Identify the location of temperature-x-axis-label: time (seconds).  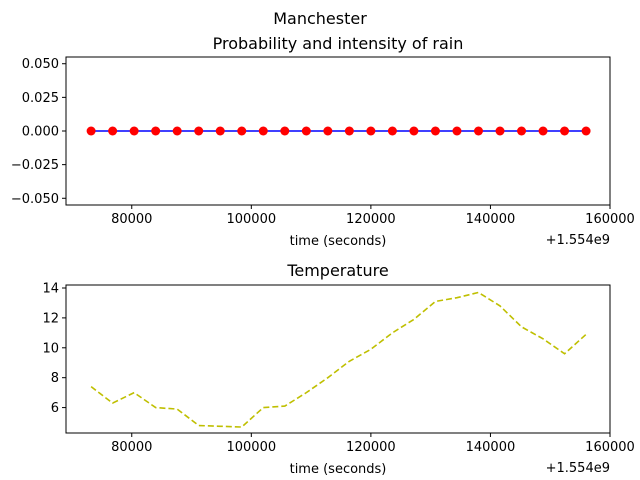
(338, 469).